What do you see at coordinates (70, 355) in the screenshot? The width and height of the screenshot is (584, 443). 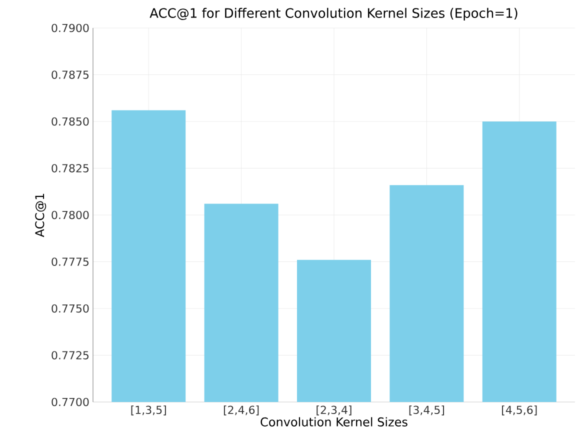 I see `y-tick-label: 0.7725` at bounding box center [70, 355].